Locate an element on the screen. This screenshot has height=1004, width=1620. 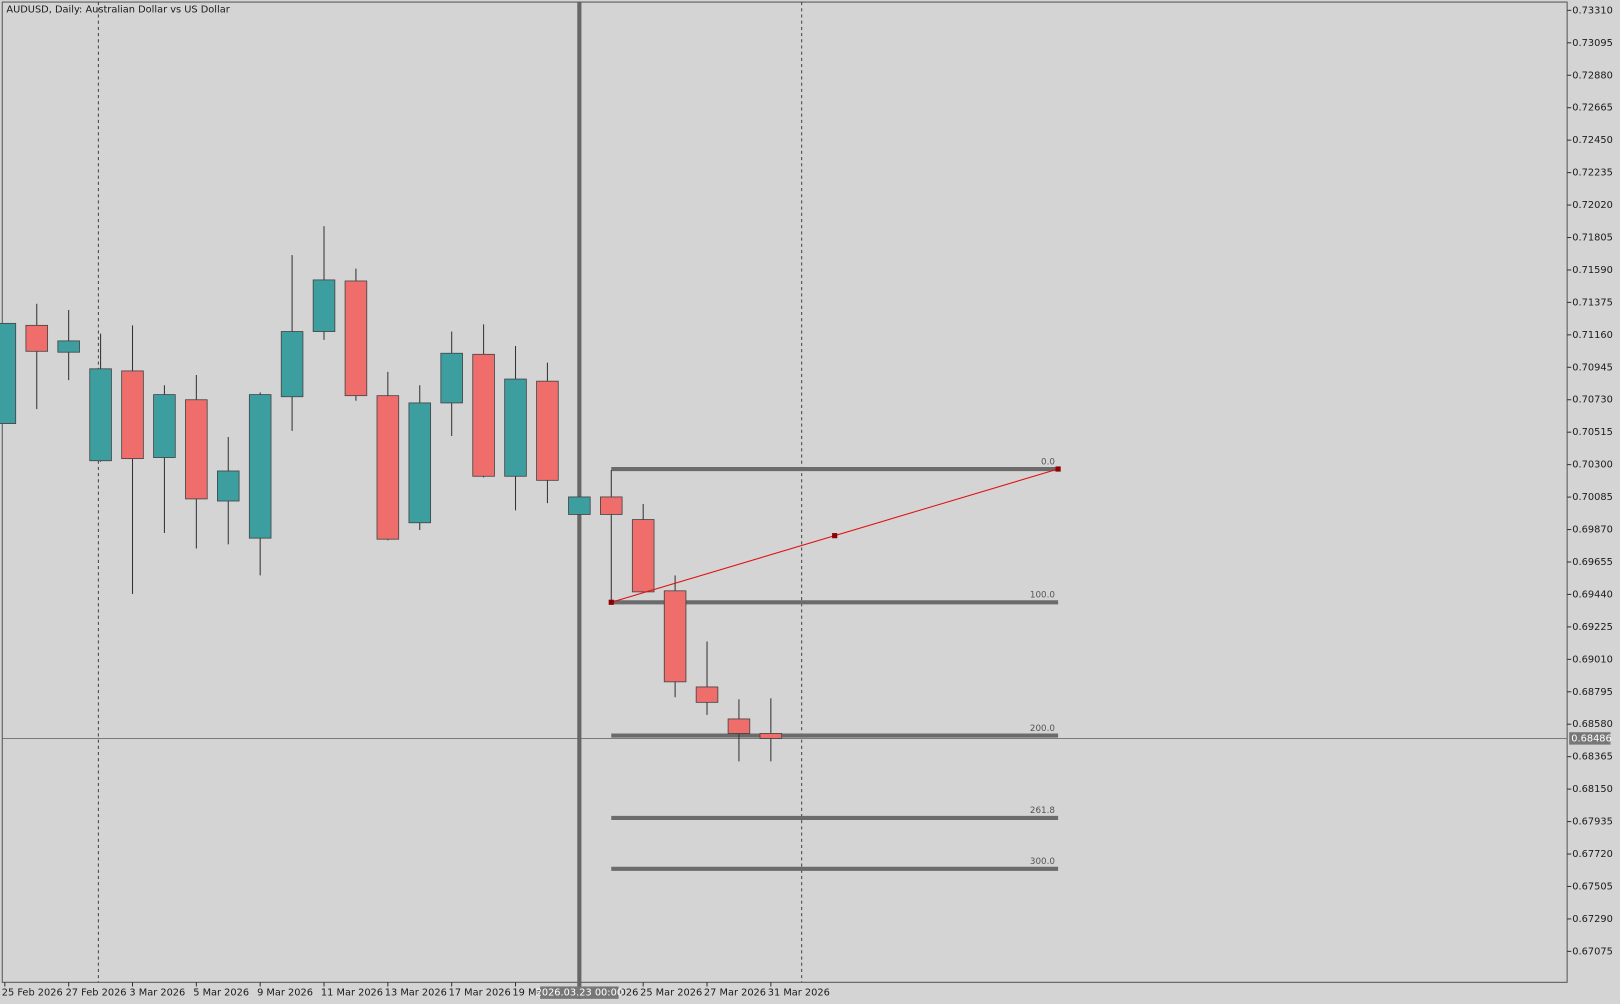
y-tick-label: 0.68150 is located at coordinates (1592, 789).